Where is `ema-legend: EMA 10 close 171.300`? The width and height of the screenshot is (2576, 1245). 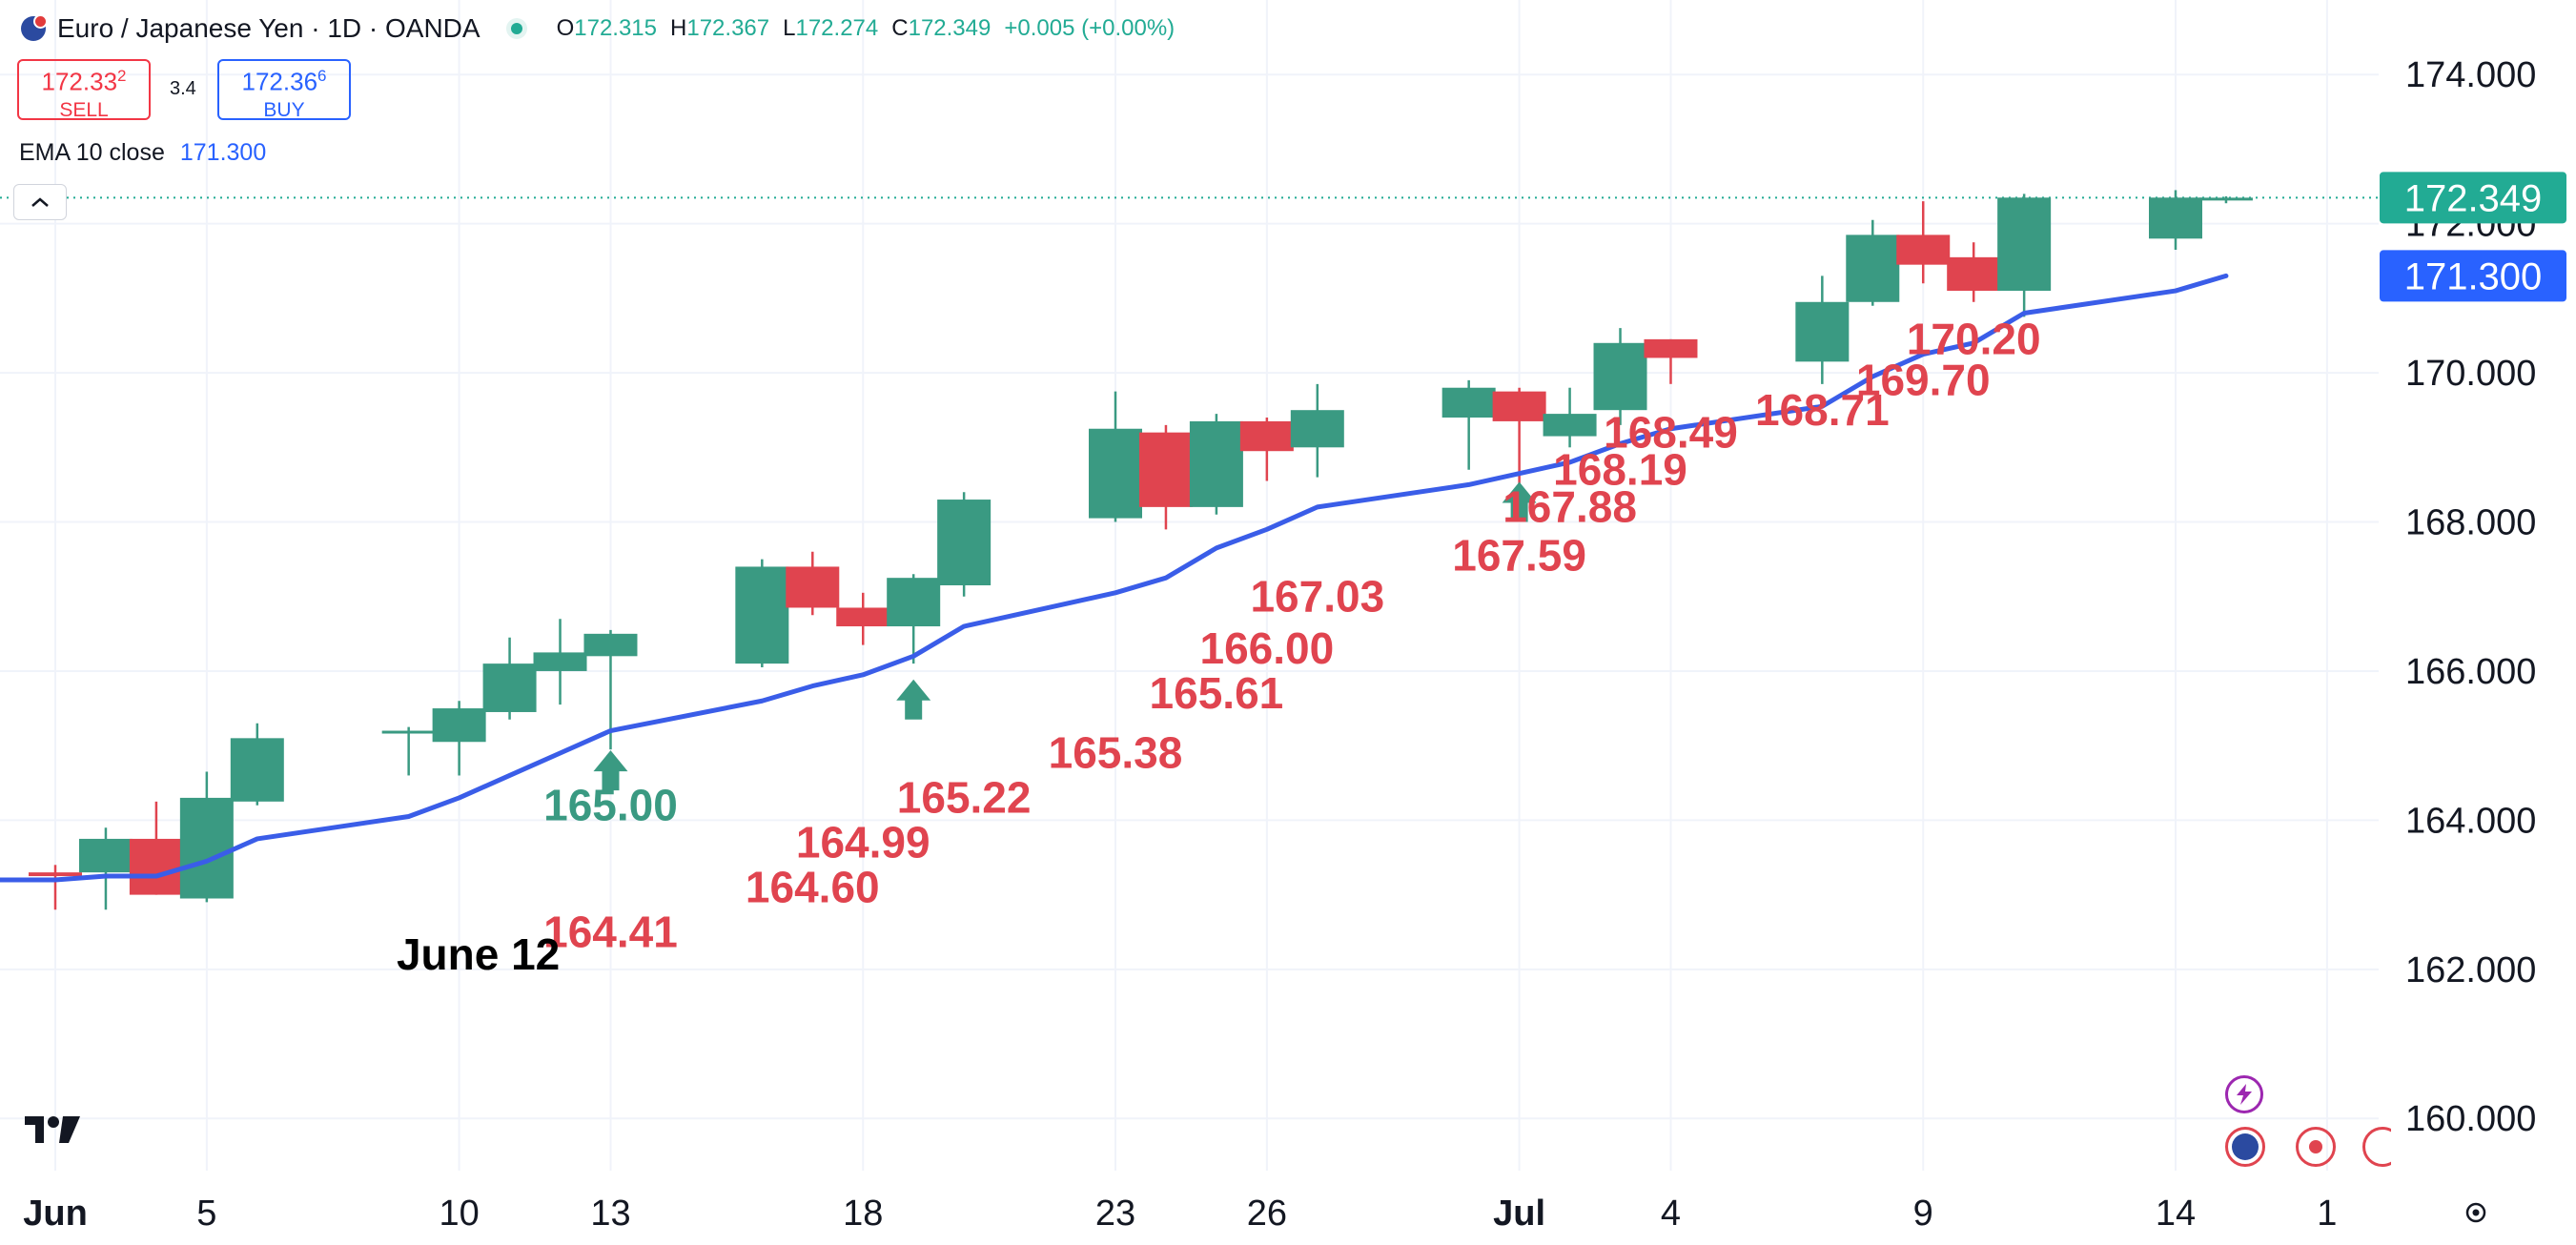 ema-legend: EMA 10 close 171.300 is located at coordinates (142, 153).